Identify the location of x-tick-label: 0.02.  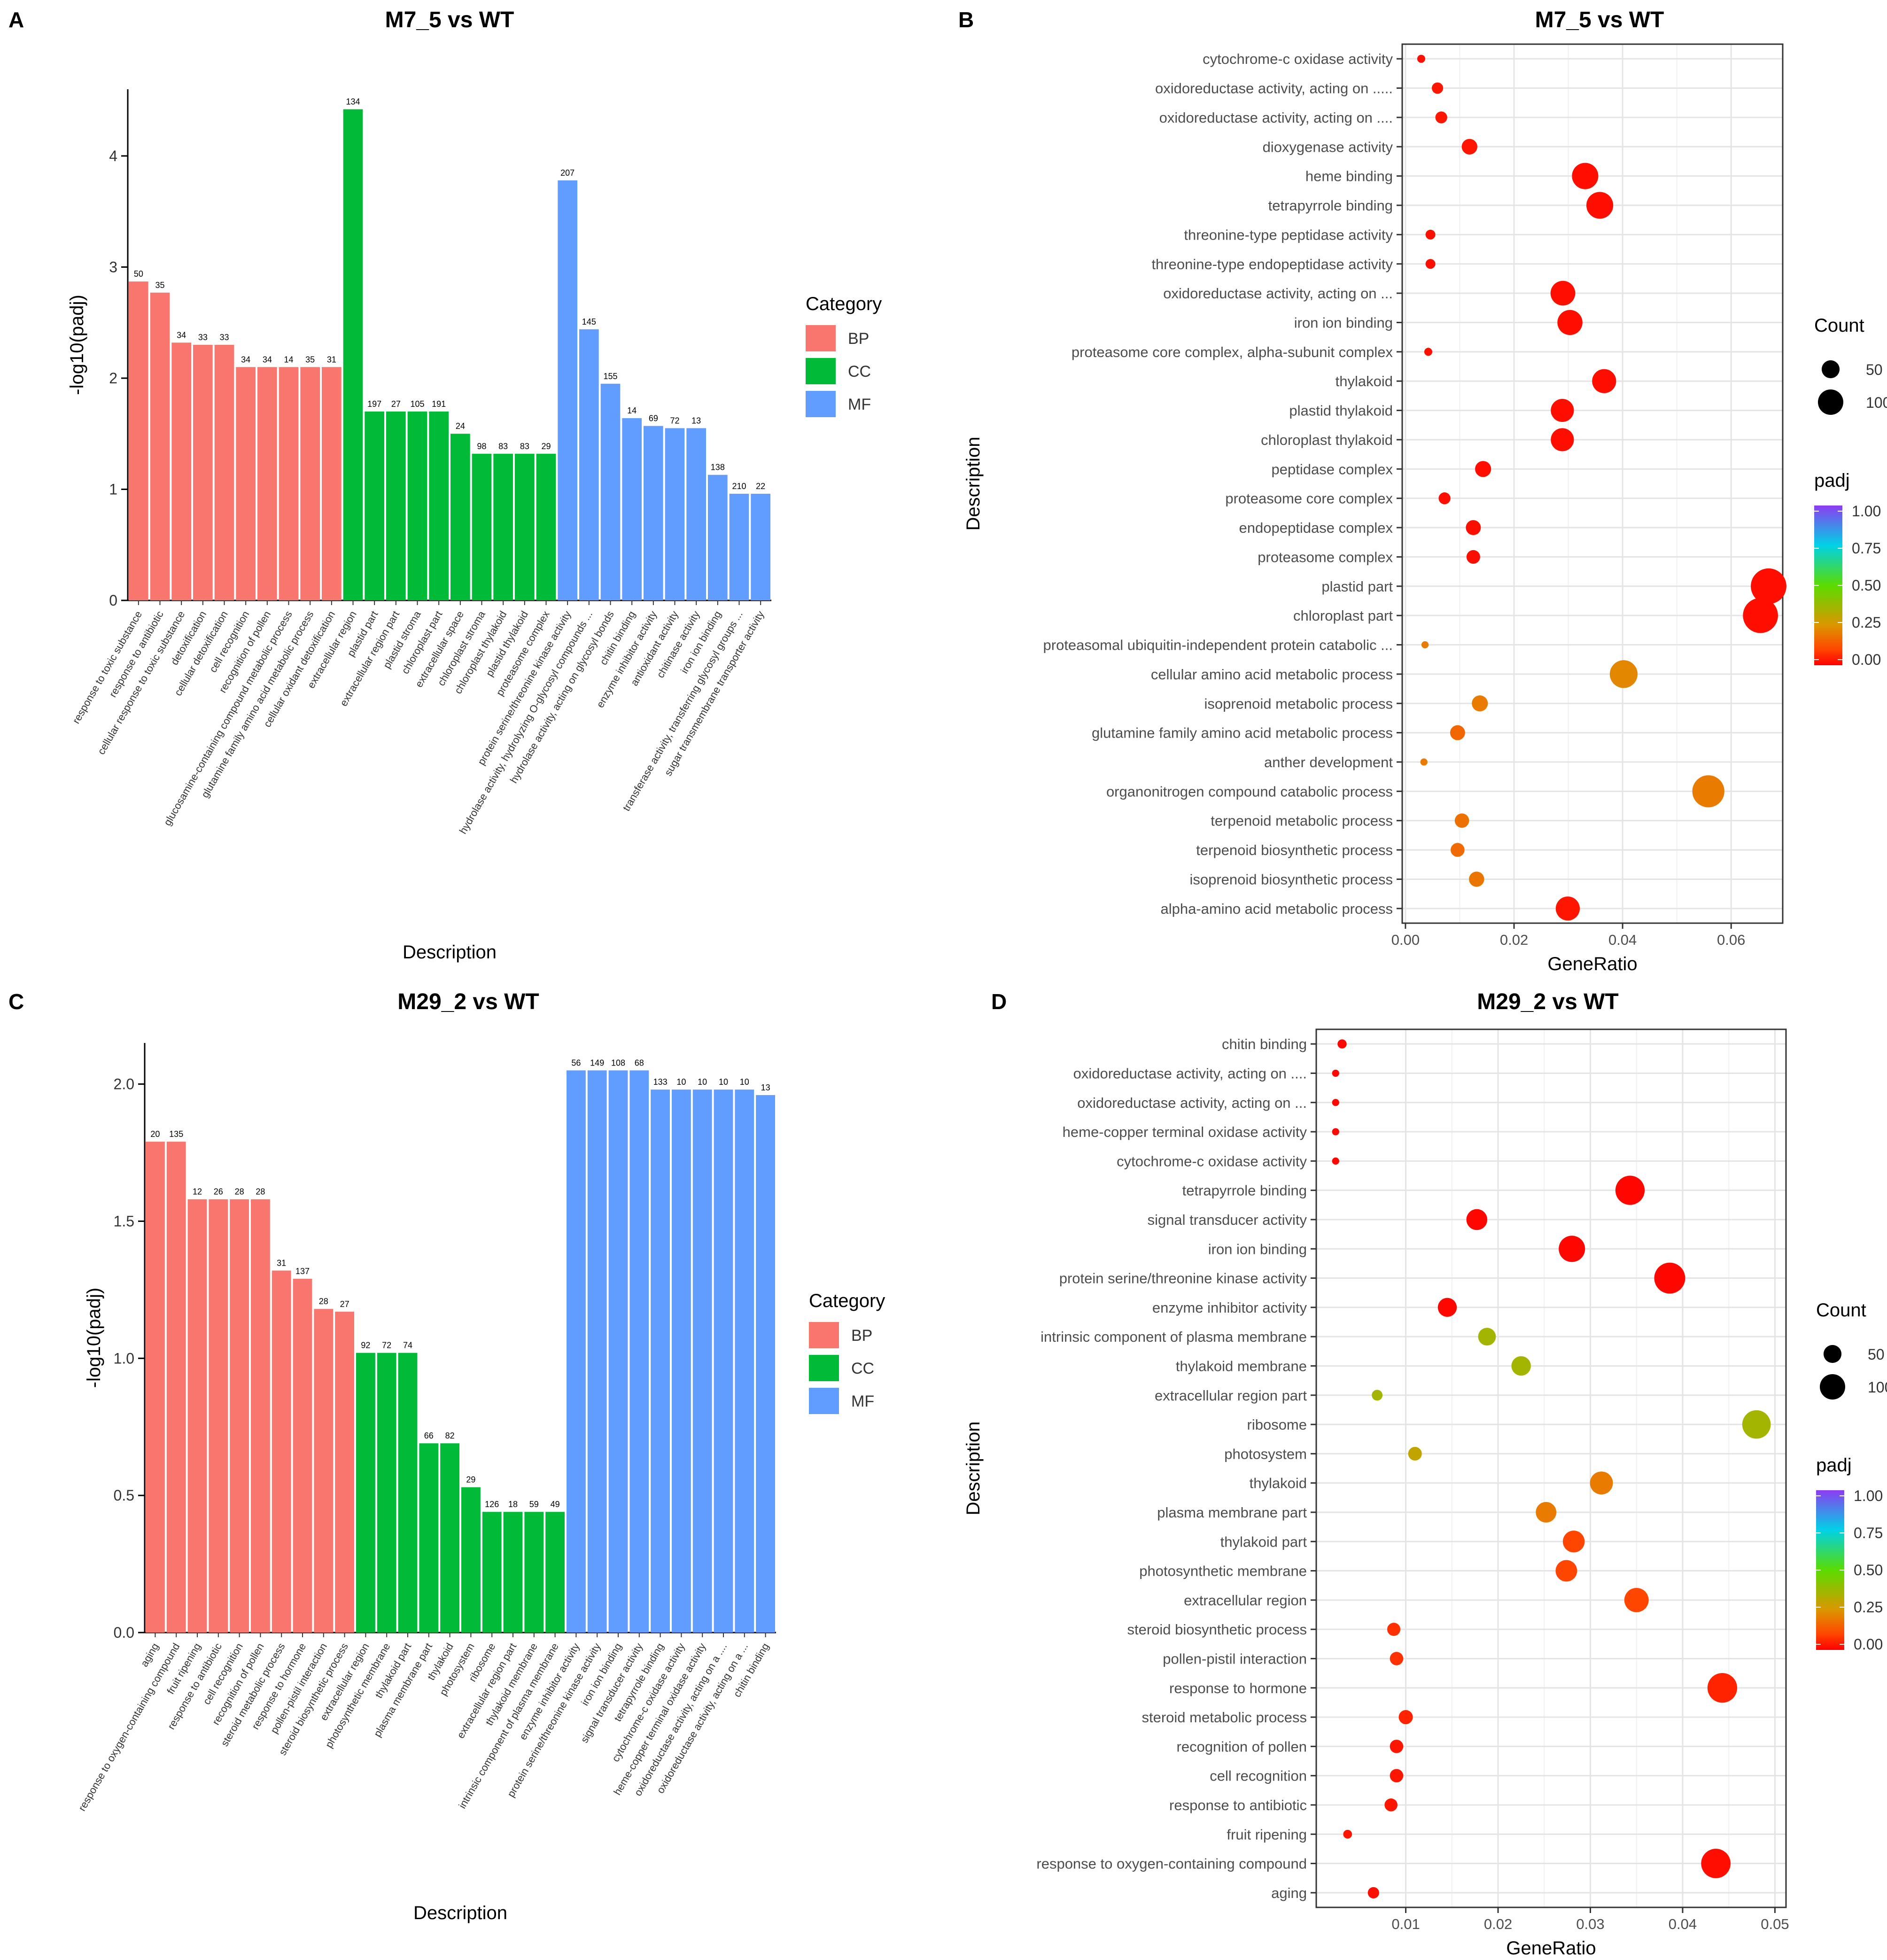
(1498, 1924).